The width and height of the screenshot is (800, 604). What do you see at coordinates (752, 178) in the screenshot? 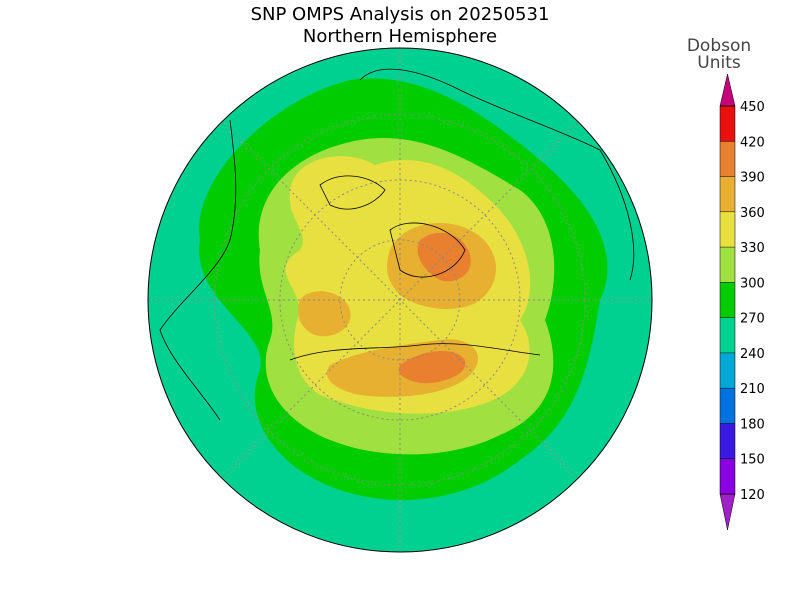
I see `colorbar-tick-label: 390` at bounding box center [752, 178].